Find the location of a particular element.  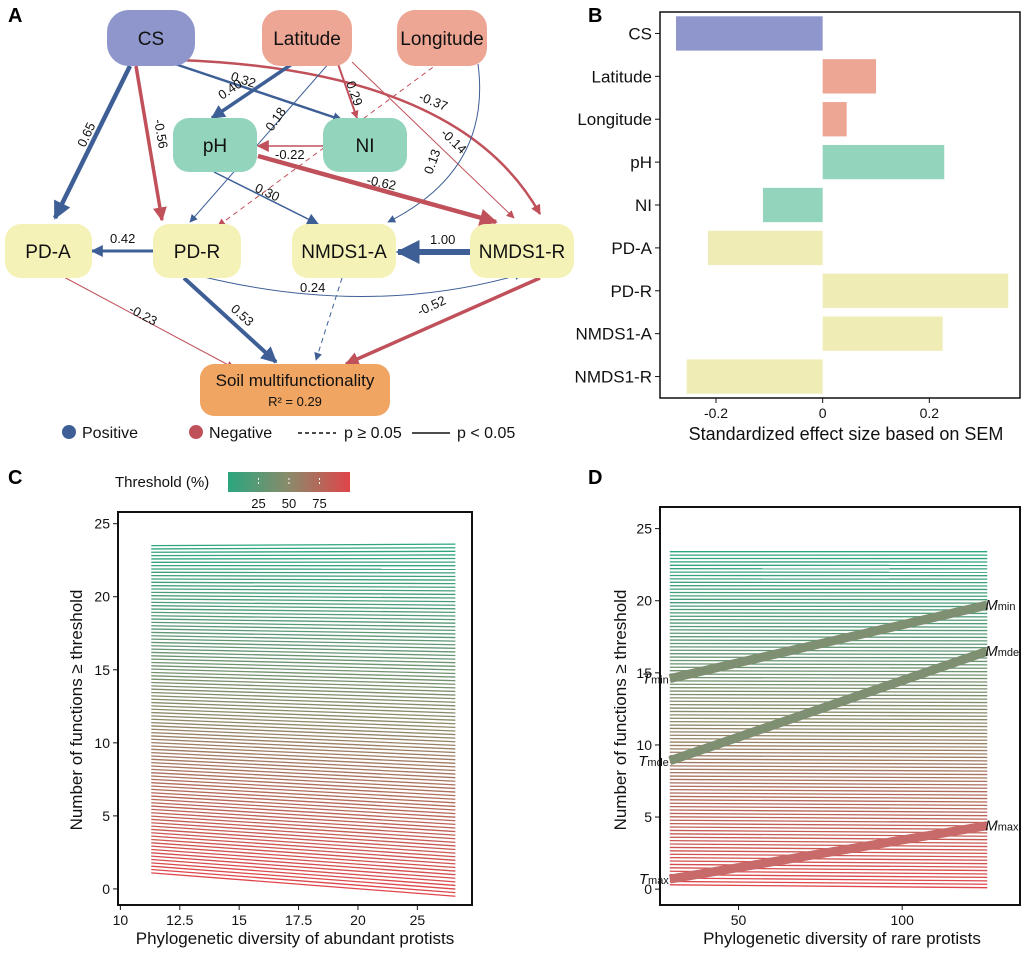

xtick-label: 10 is located at coordinates (121, 920).